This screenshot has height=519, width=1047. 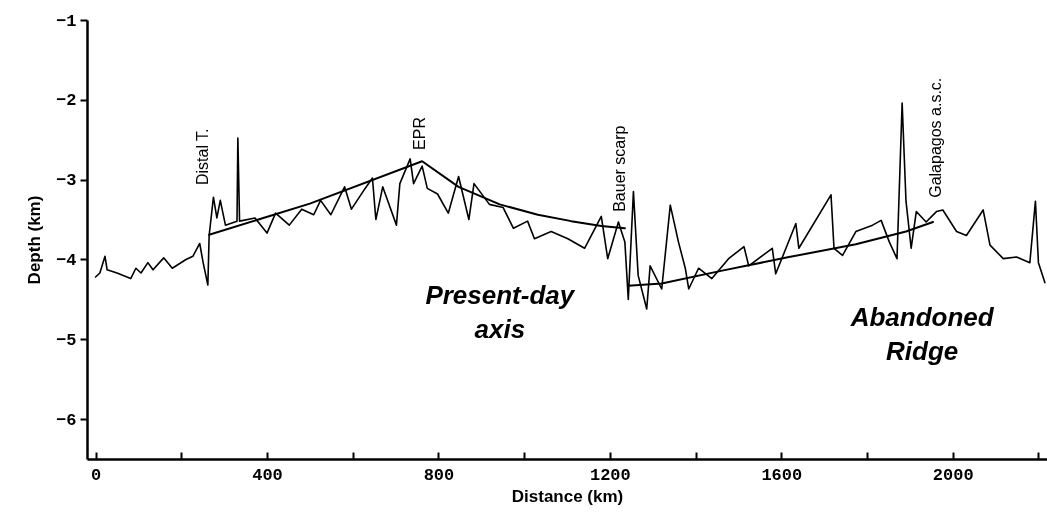 What do you see at coordinates (66, 101) in the screenshot?
I see `y-tick-label: −2` at bounding box center [66, 101].